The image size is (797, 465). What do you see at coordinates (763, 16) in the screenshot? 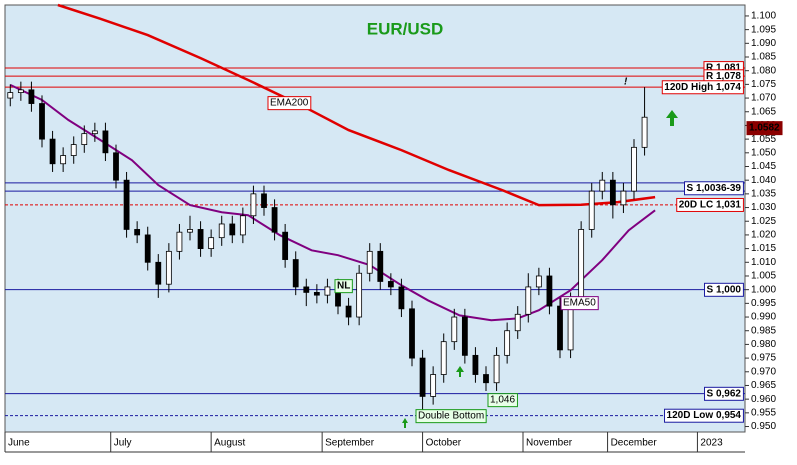
I see `y-tick-label: 1.100` at bounding box center [763, 16].